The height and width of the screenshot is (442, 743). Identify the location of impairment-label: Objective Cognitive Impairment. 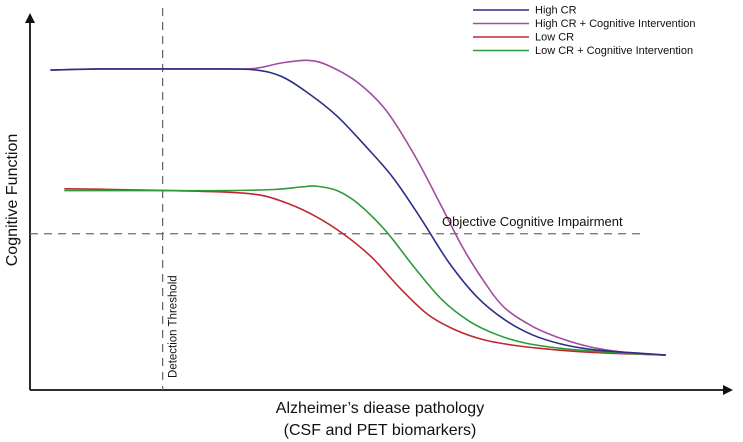
(532, 221).